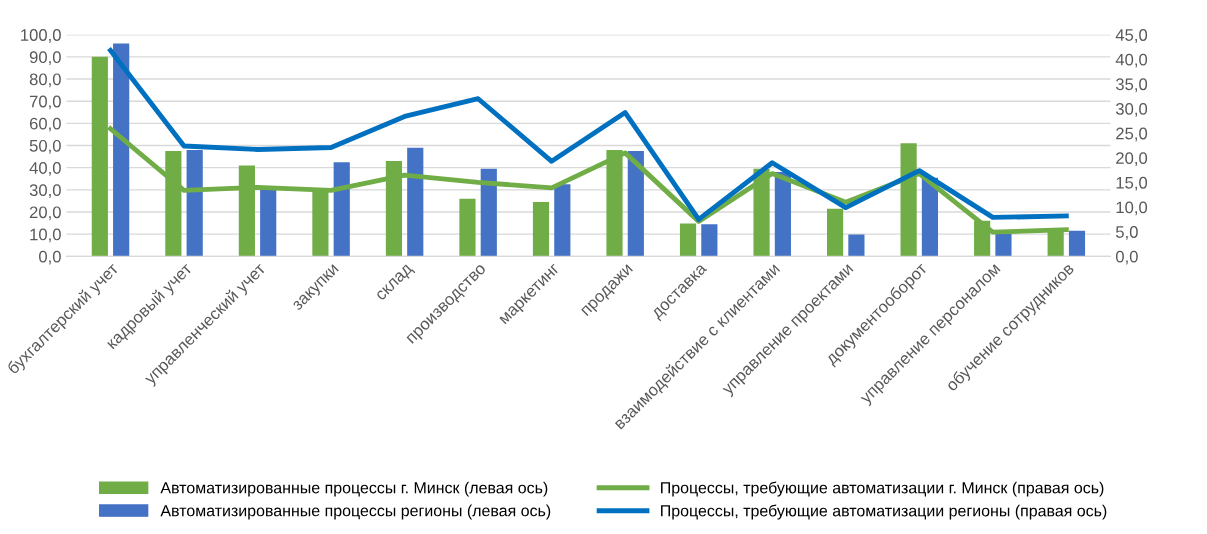 This screenshot has height=534, width=1207. What do you see at coordinates (1132, 134) in the screenshot?
I see `y2-tick-label: 25,0` at bounding box center [1132, 134].